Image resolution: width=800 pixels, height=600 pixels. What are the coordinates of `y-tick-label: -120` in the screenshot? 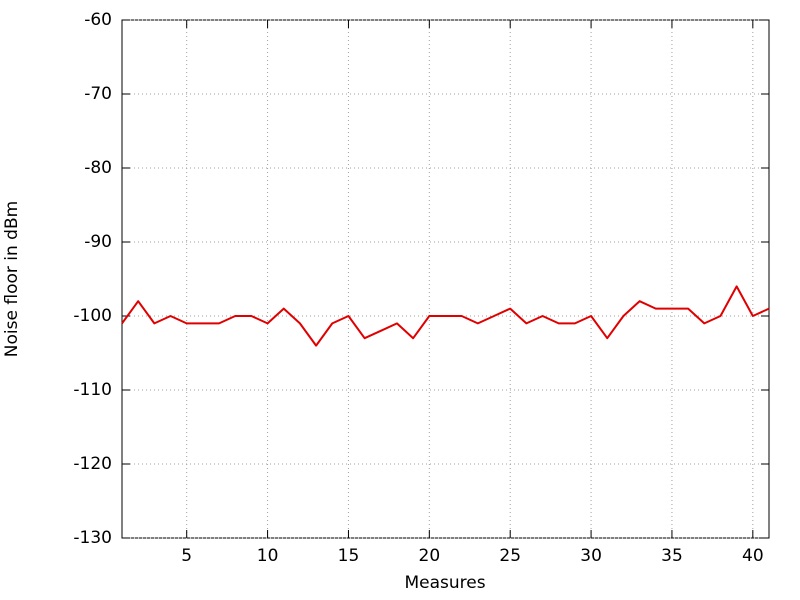 It's located at (92, 464).